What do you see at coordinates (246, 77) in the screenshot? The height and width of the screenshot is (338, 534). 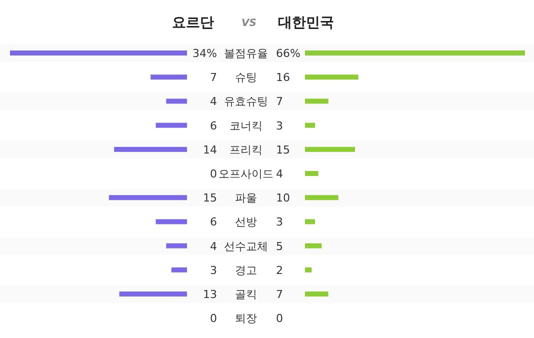 I see `category-label: 슈팅` at bounding box center [246, 77].